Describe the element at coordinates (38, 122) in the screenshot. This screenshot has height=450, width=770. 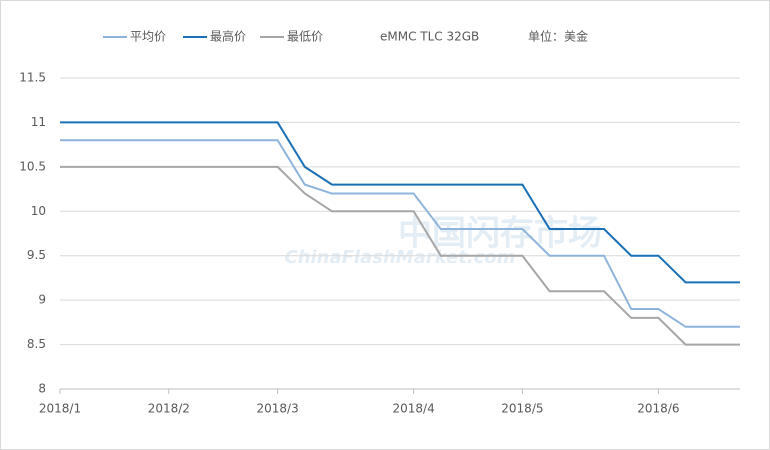
I see `y-tick-label: 11` at that location.